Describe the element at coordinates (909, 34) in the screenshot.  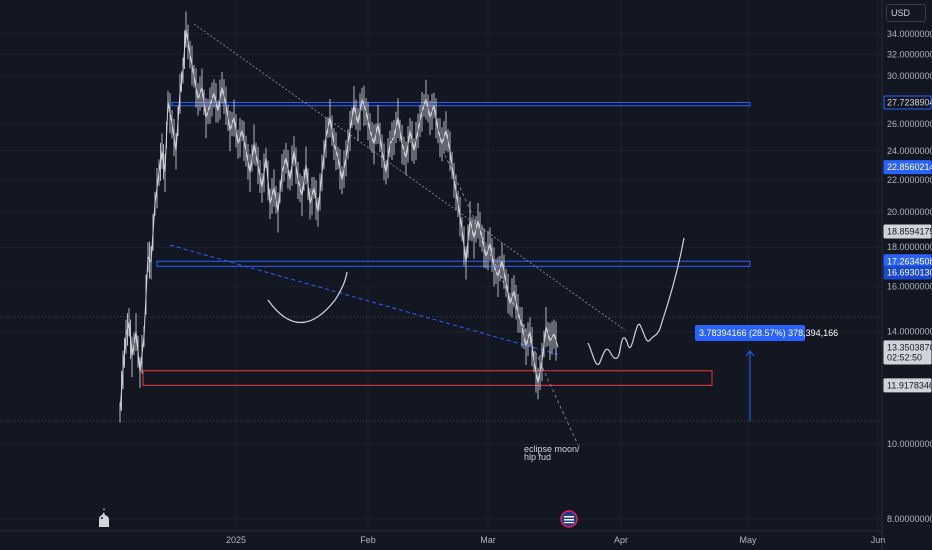
I see `y-tick-label: 34.00000000` at that location.